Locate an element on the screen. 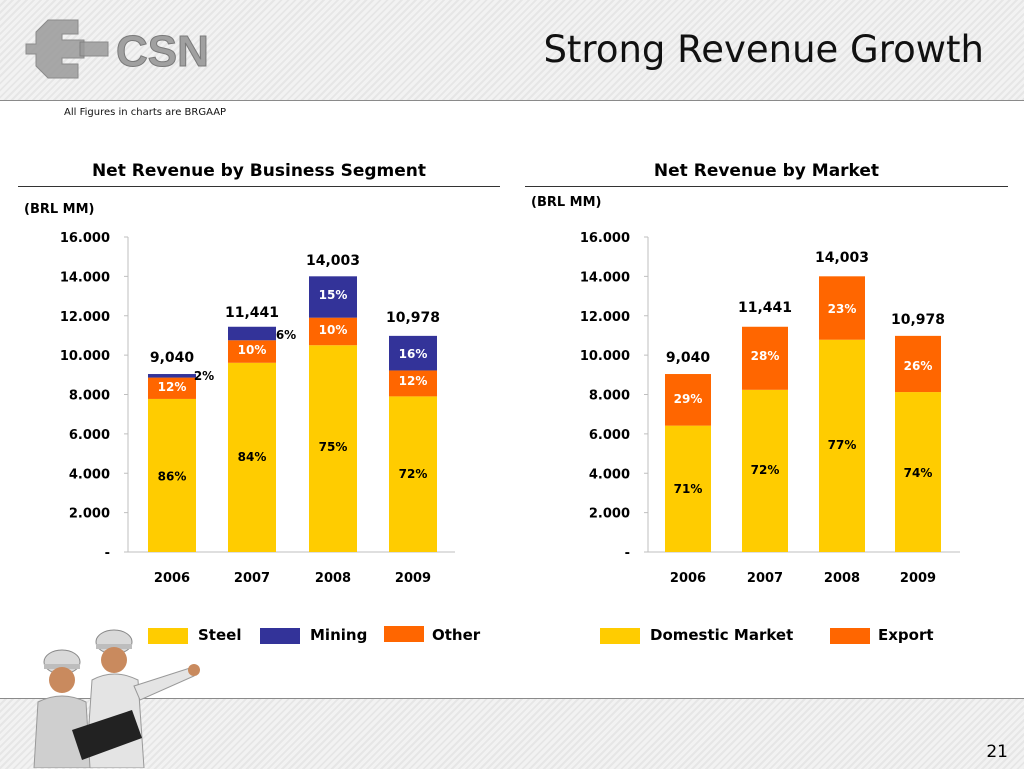  legend-label-mining: Mining is located at coordinates (339, 635).